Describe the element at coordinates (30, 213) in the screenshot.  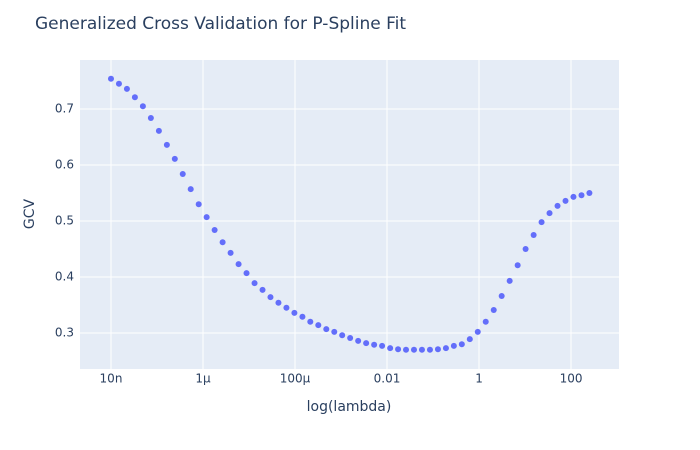
I see `y-axis-title: GCV` at that location.